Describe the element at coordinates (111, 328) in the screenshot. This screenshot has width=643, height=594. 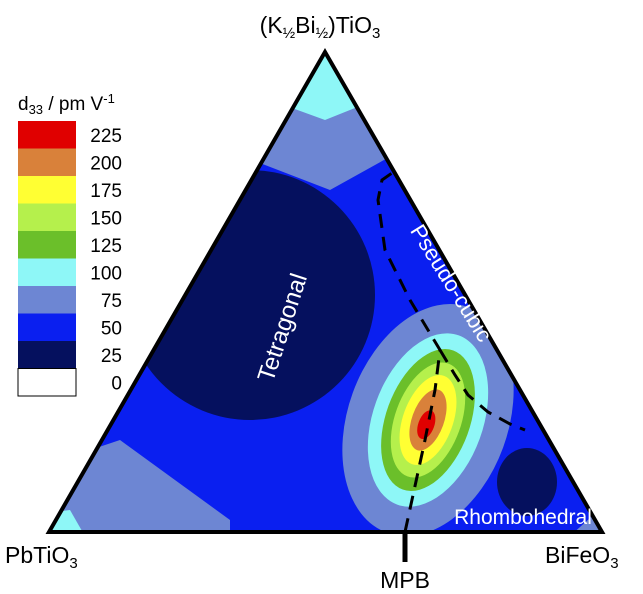
I see `legend-value-50: 50` at that location.